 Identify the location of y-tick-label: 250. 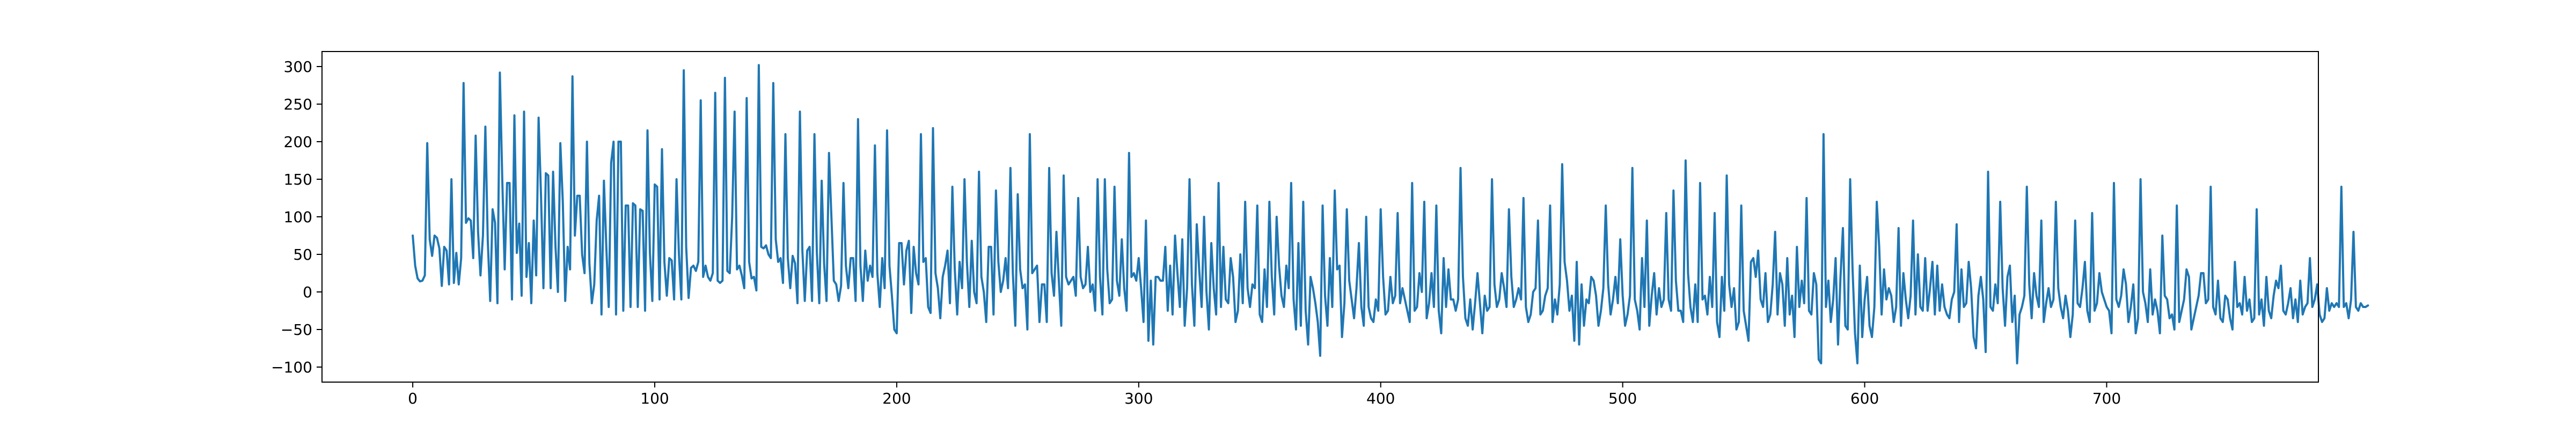
(298, 104).